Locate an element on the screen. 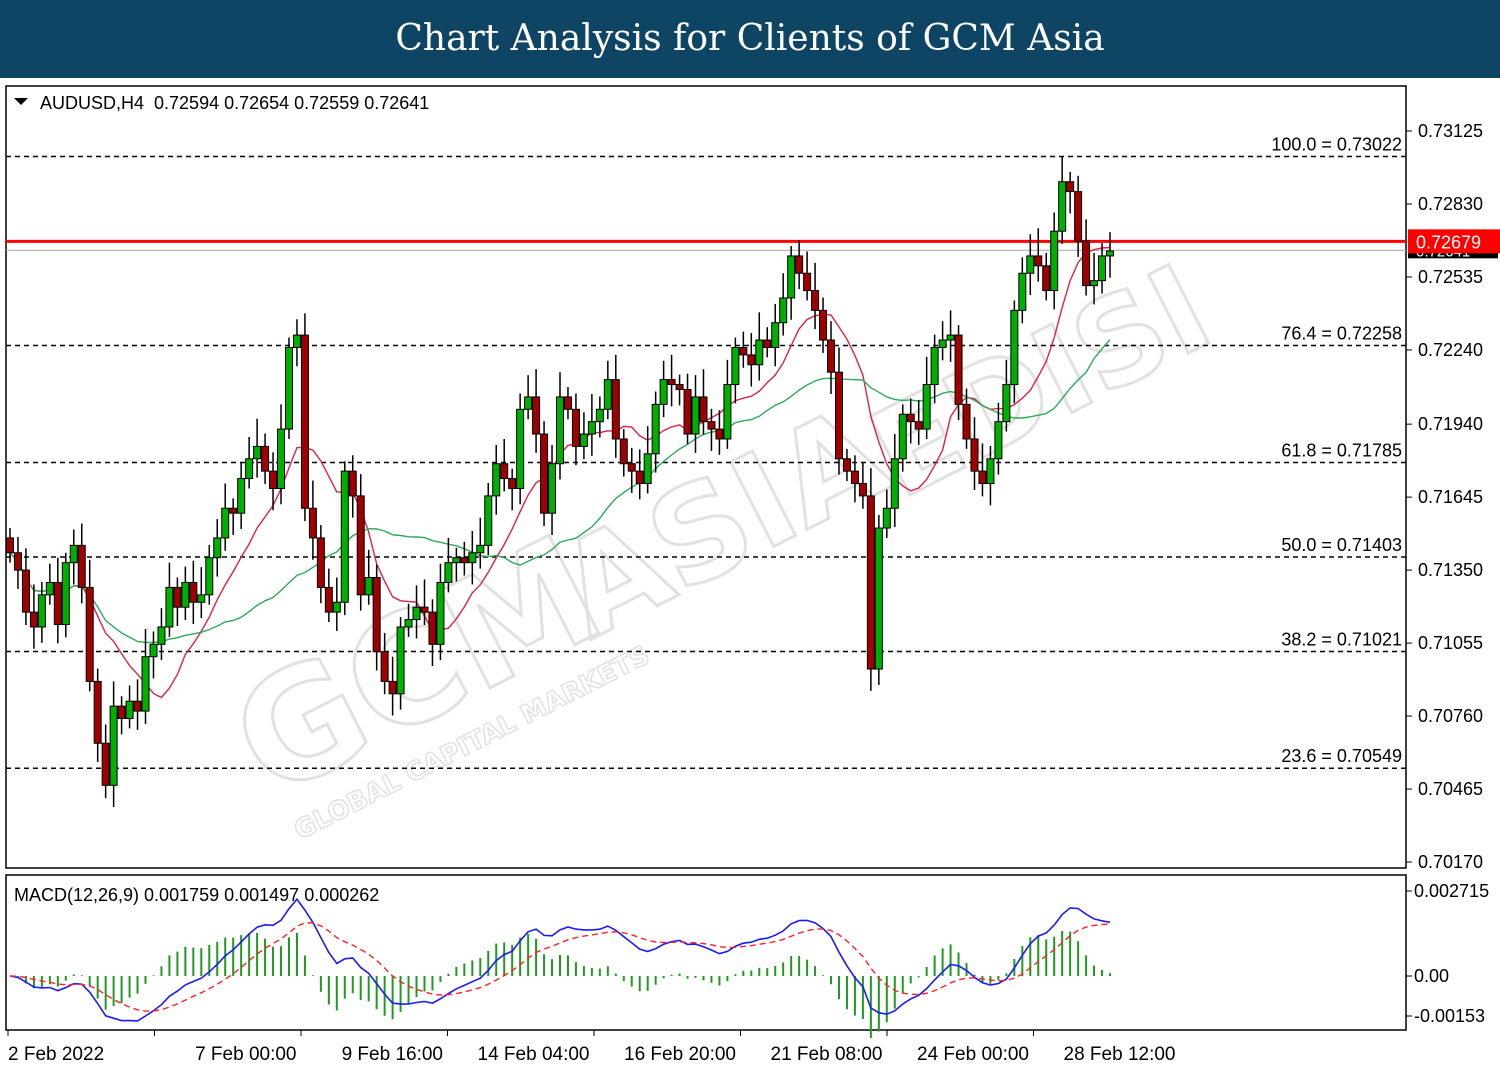 This screenshot has height=1071, width=1500. fib-level-label: 61.8 = 0.71785 is located at coordinates (1341, 450).